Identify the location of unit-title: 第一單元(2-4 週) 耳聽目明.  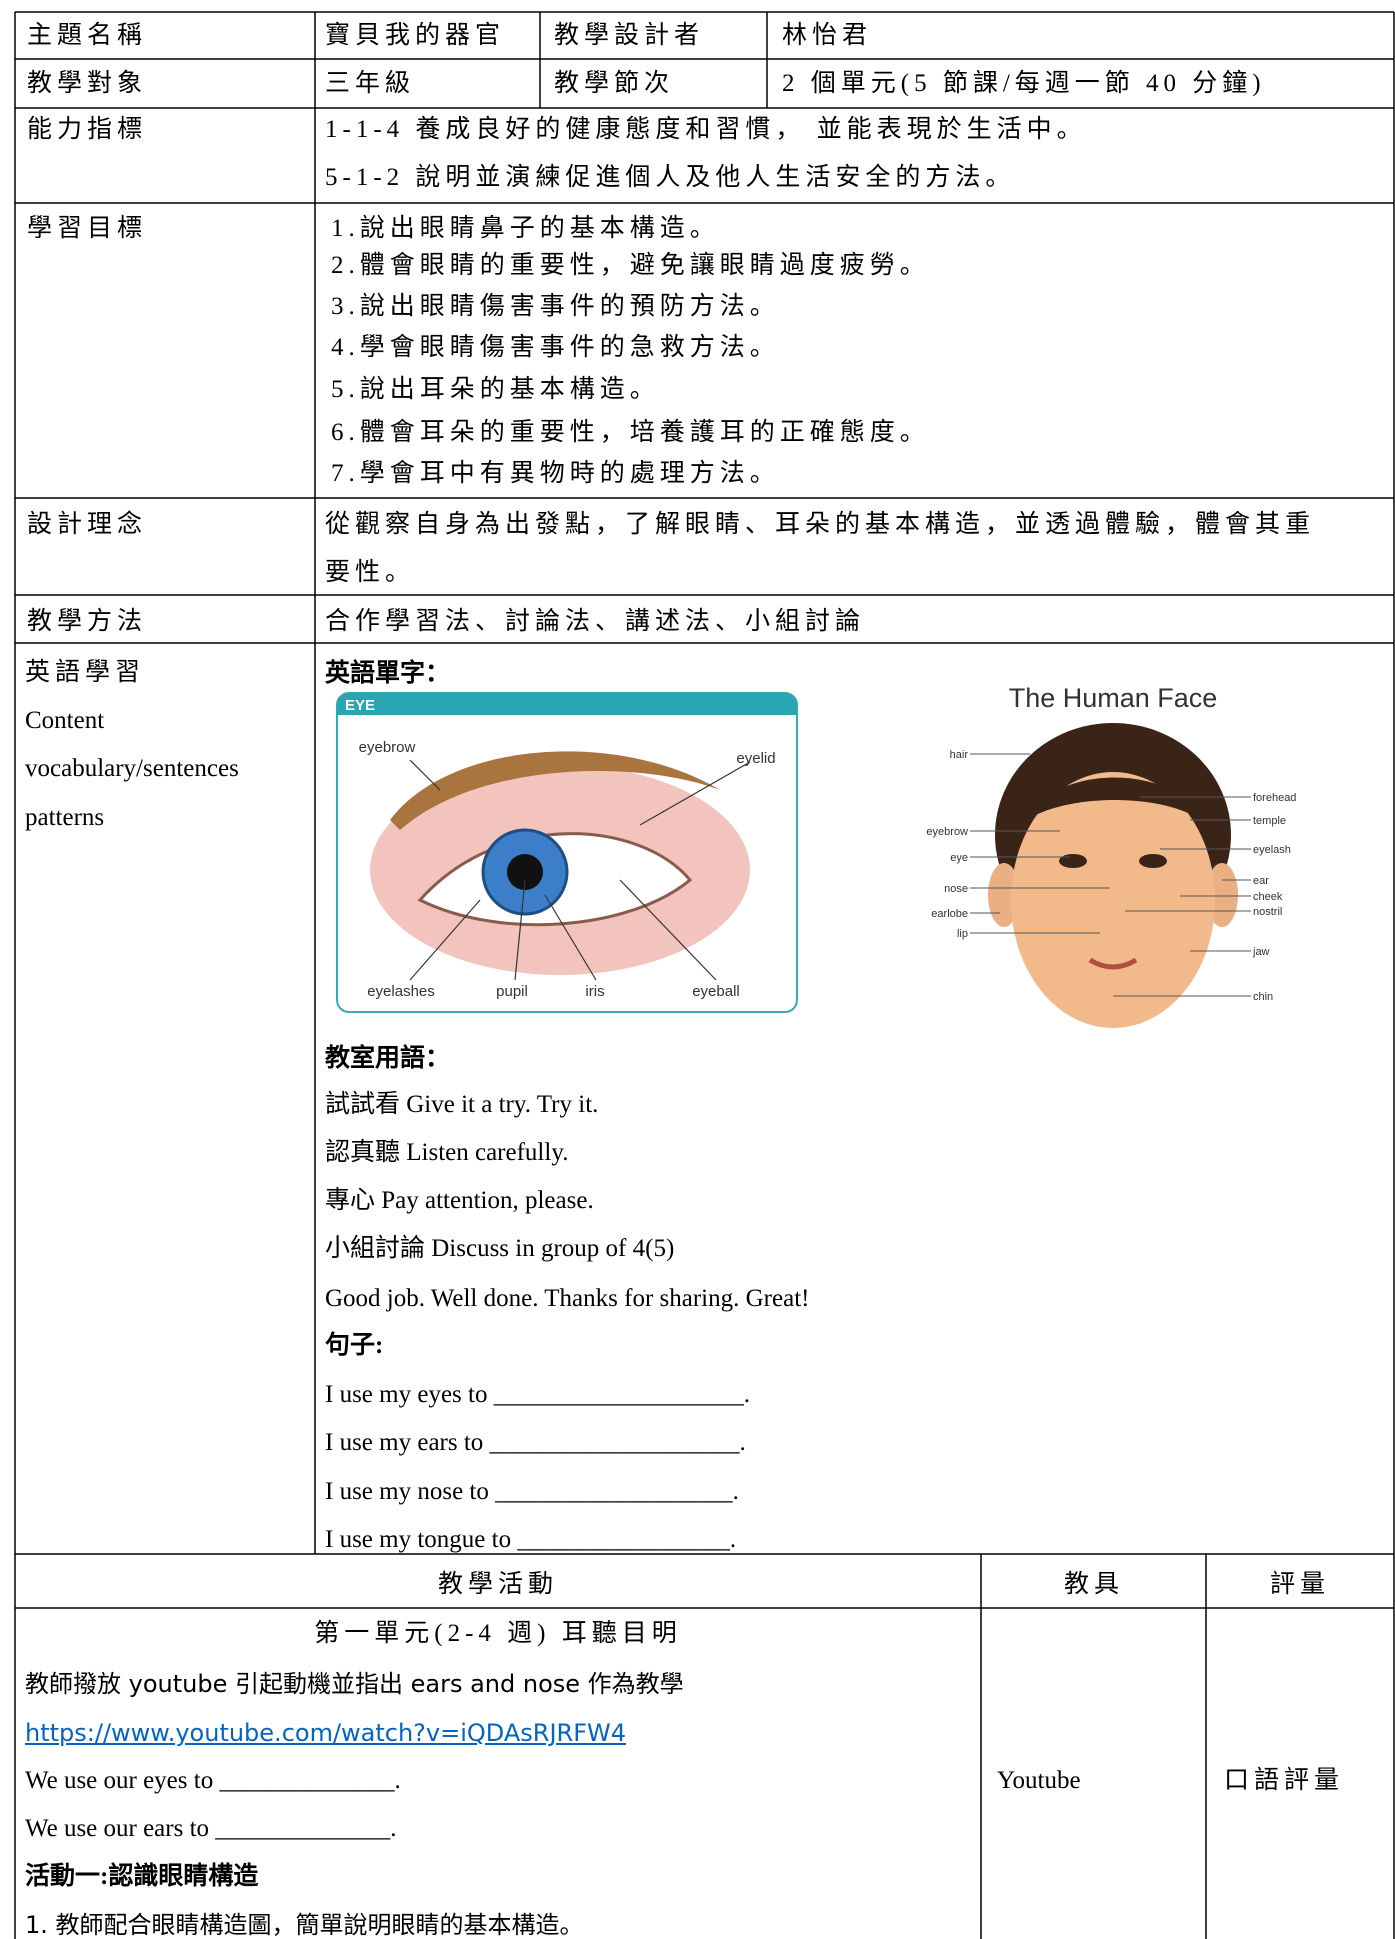
(498, 1633).